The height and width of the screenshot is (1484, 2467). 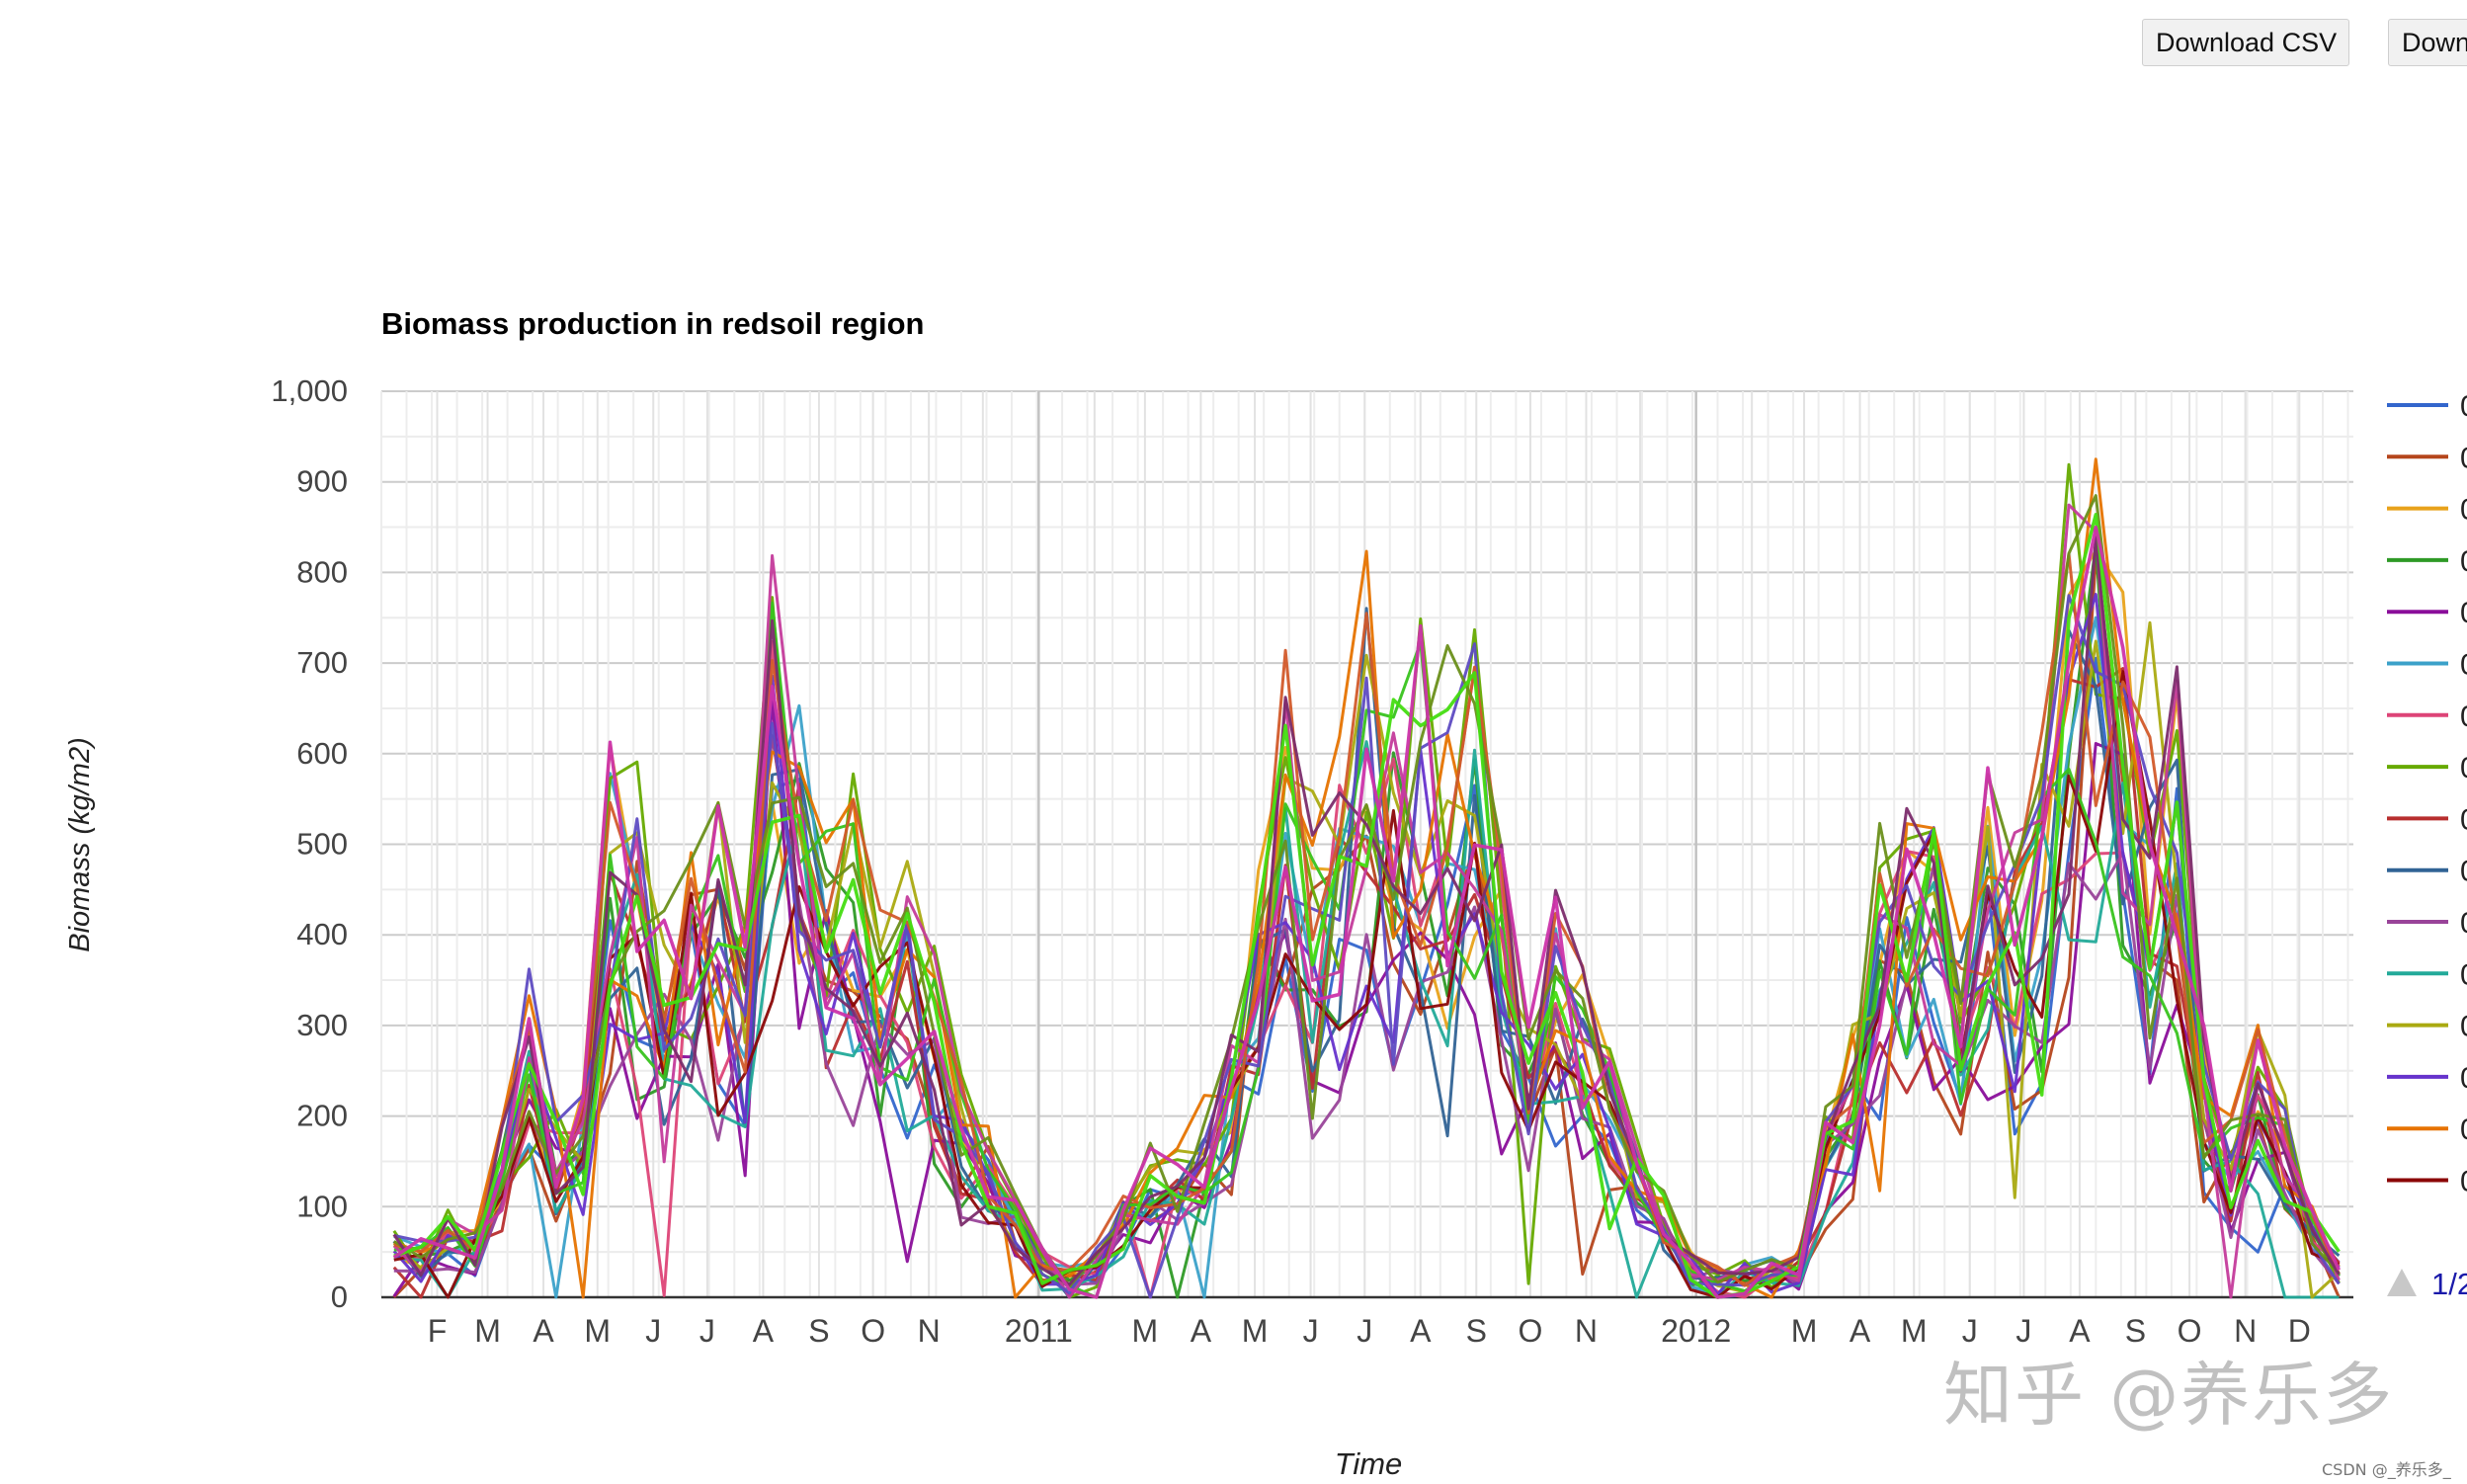 What do you see at coordinates (2169, 1395) in the screenshot?
I see `watermark: 知乎 @养乐多` at bounding box center [2169, 1395].